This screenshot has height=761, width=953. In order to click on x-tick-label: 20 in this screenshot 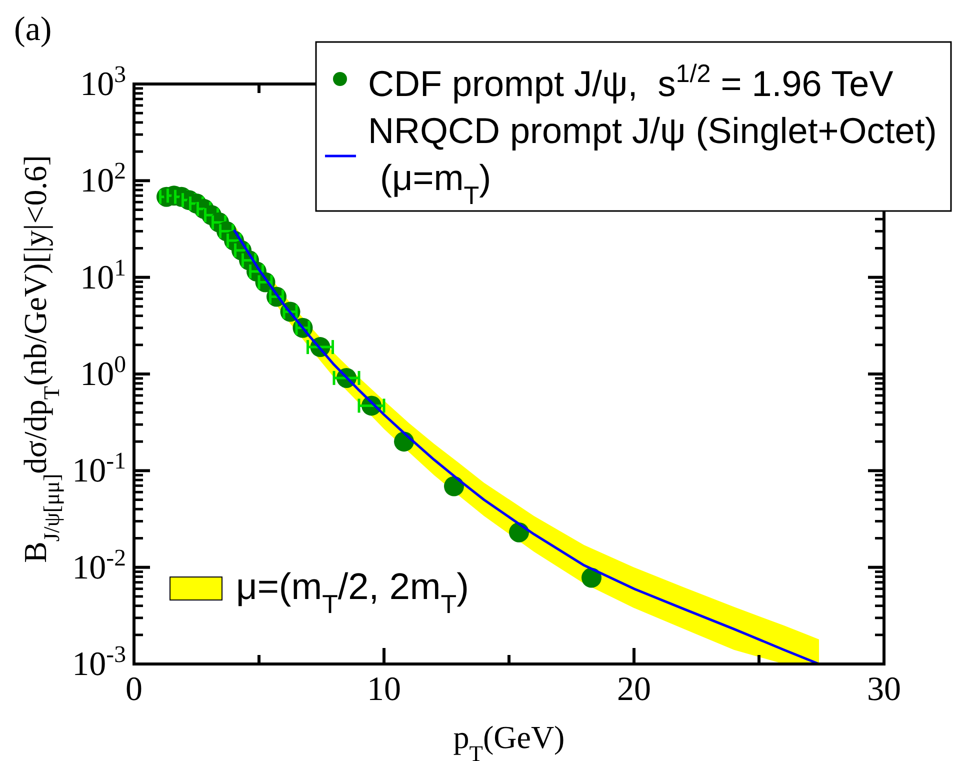, I will do `click(634, 689)`.